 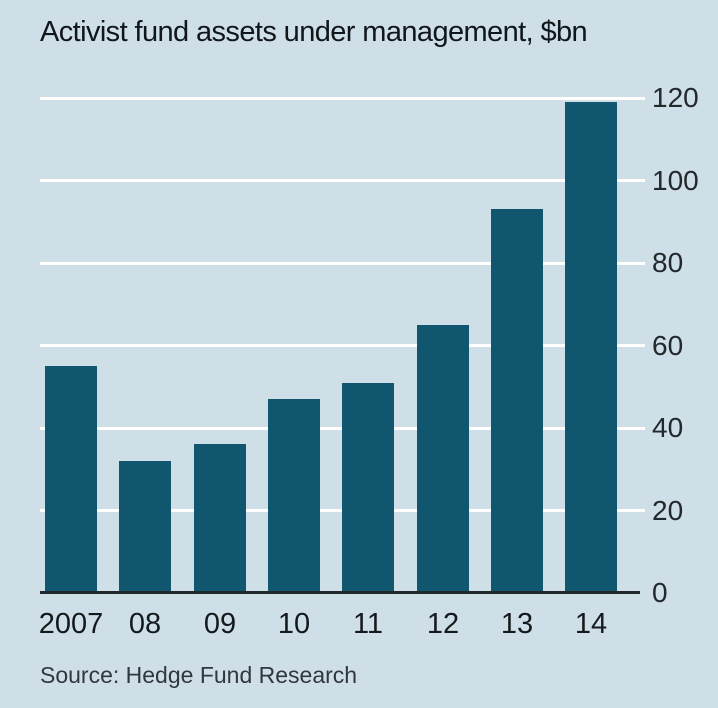 What do you see at coordinates (443, 624) in the screenshot?
I see `x-tick-label-12: 12` at bounding box center [443, 624].